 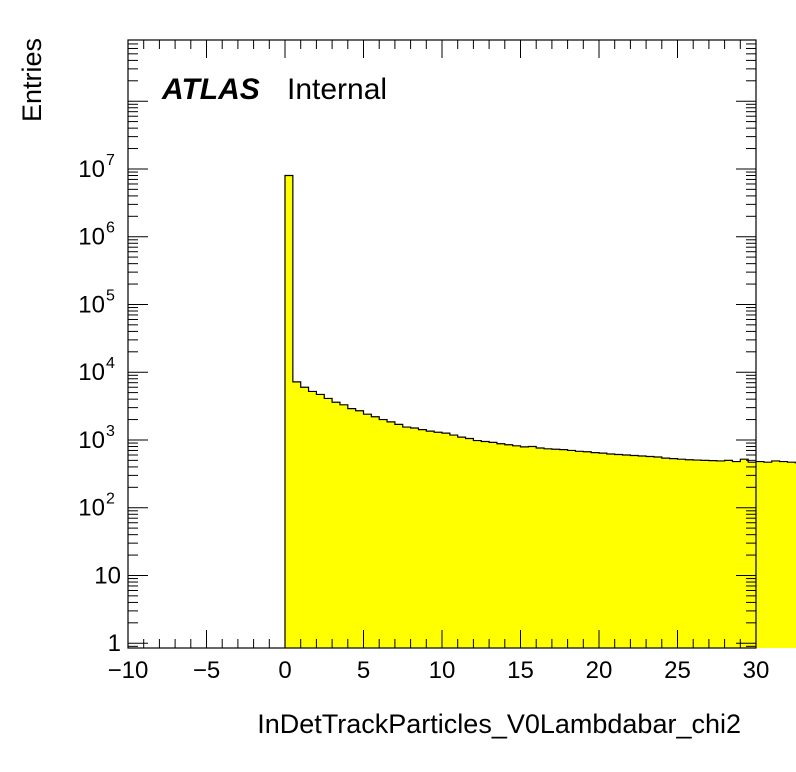 I want to click on x-tick-label: 30, so click(x=756, y=670).